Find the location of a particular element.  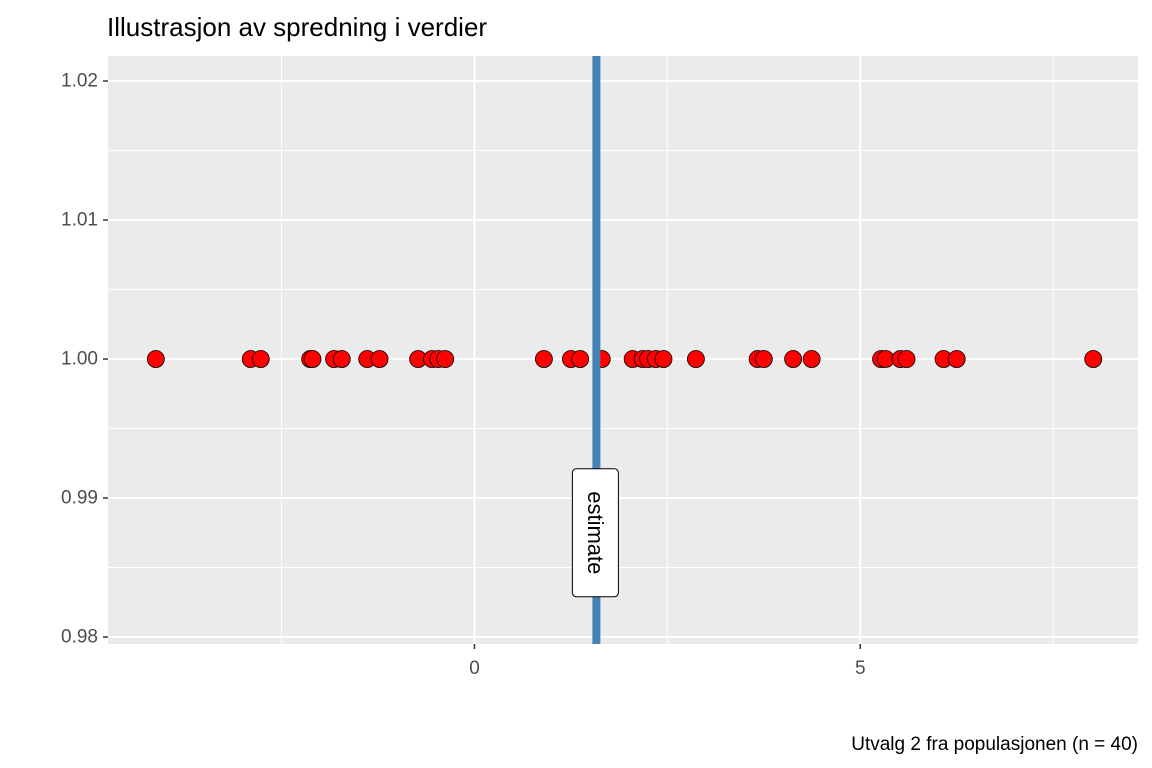

estimate-label: estimate is located at coordinates (595, 532).